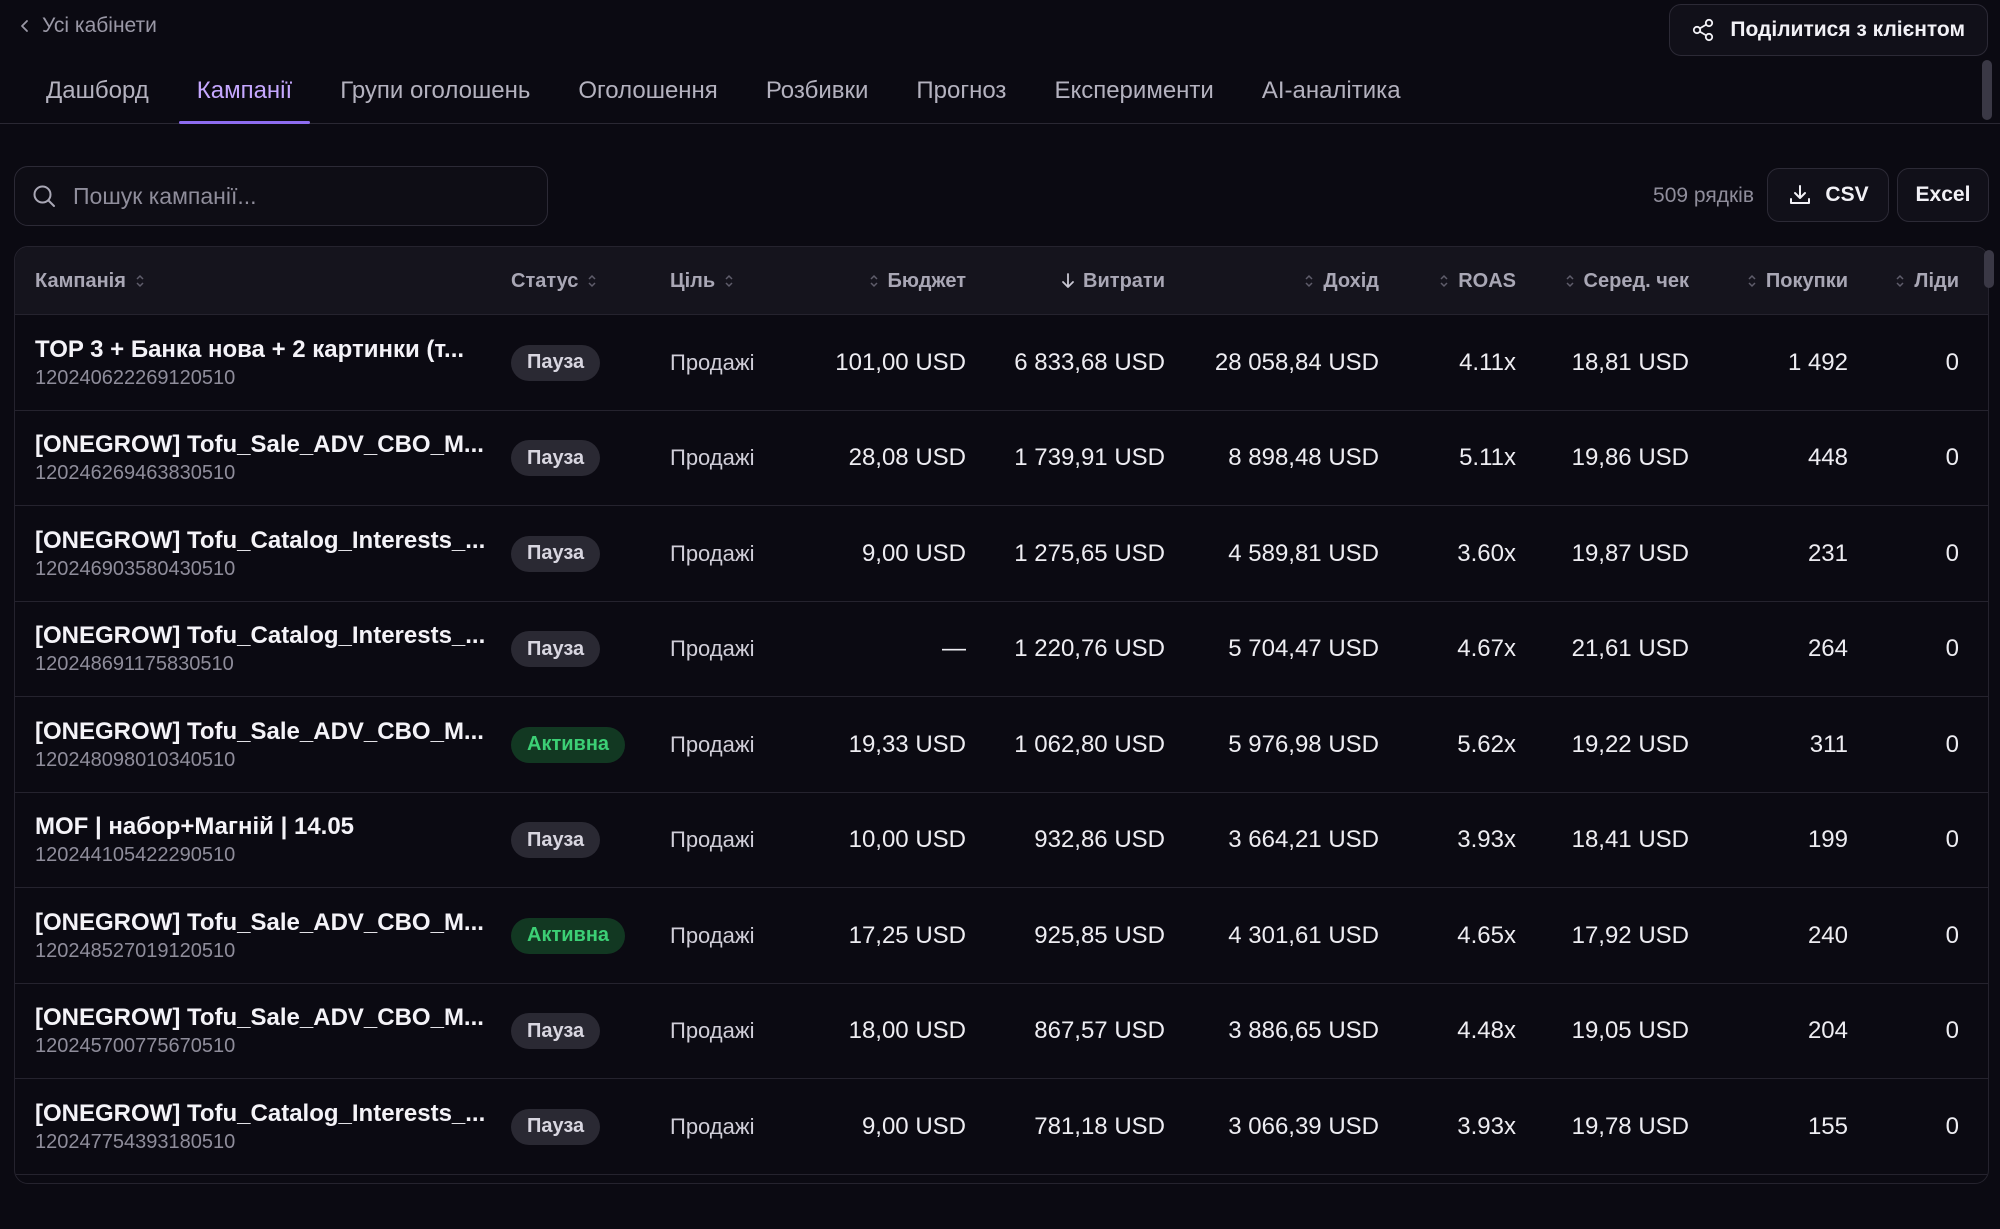  I want to click on export-csv-button: CSV, so click(1828, 195).